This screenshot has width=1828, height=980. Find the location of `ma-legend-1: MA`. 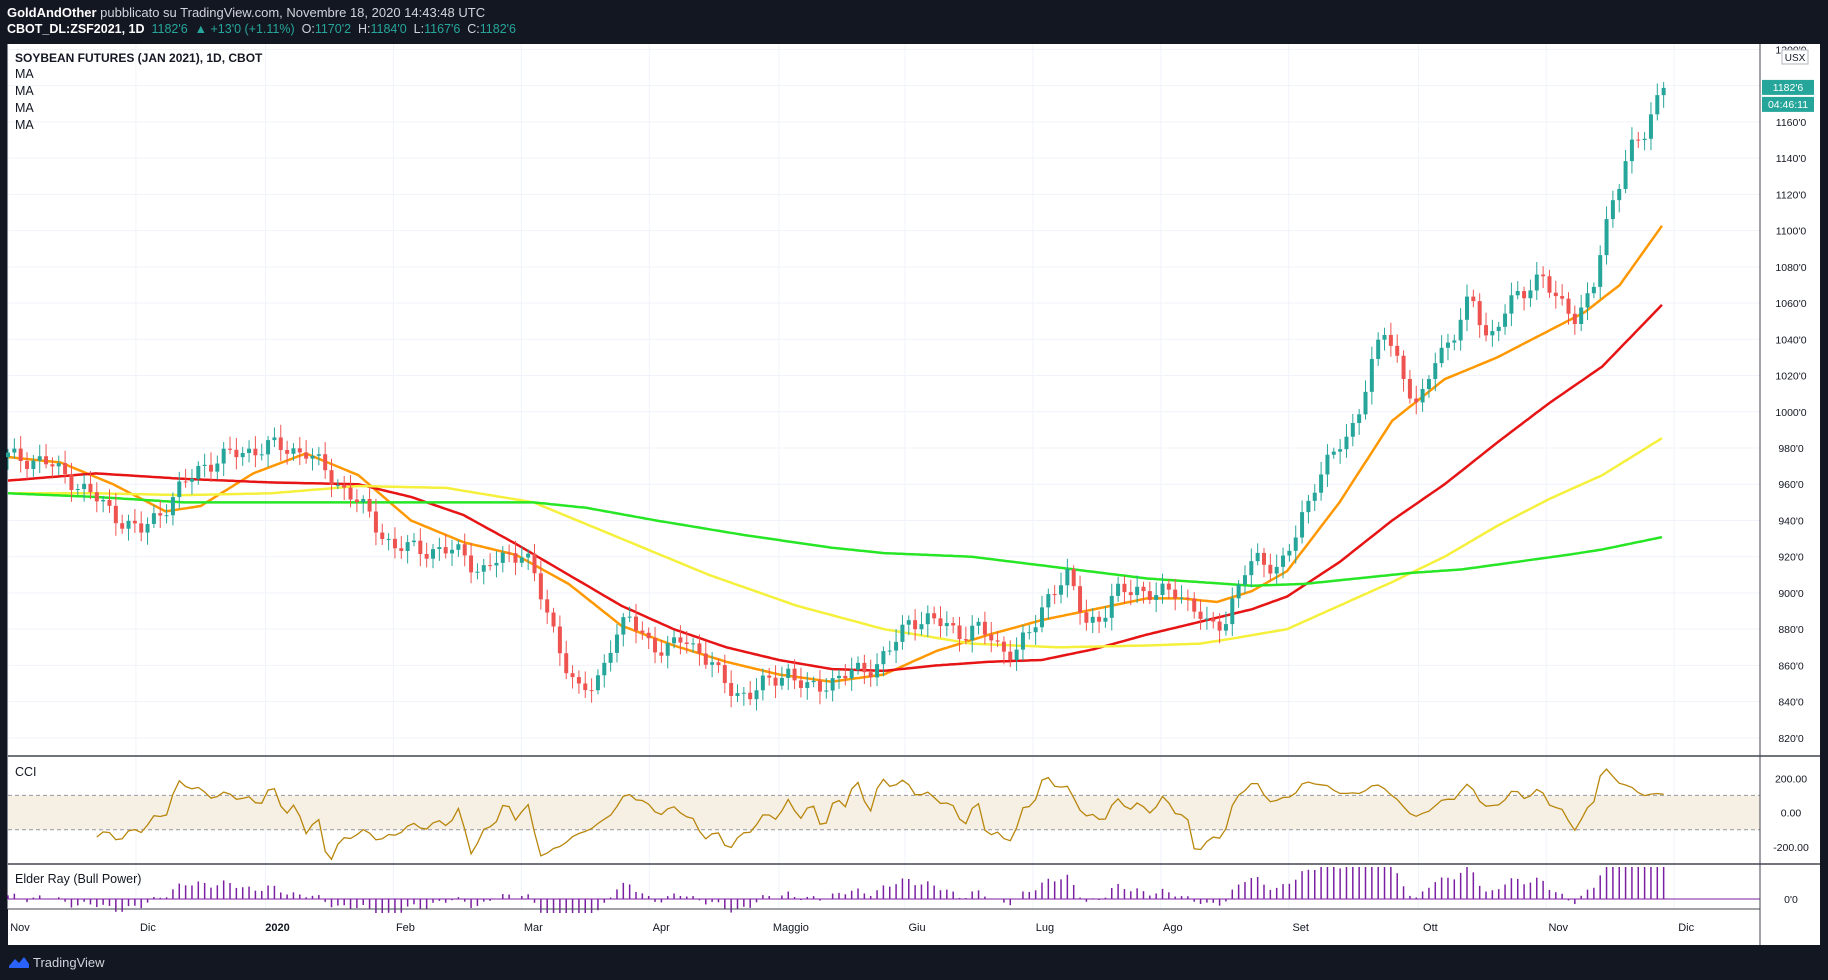

ma-legend-1: MA is located at coordinates (24, 74).